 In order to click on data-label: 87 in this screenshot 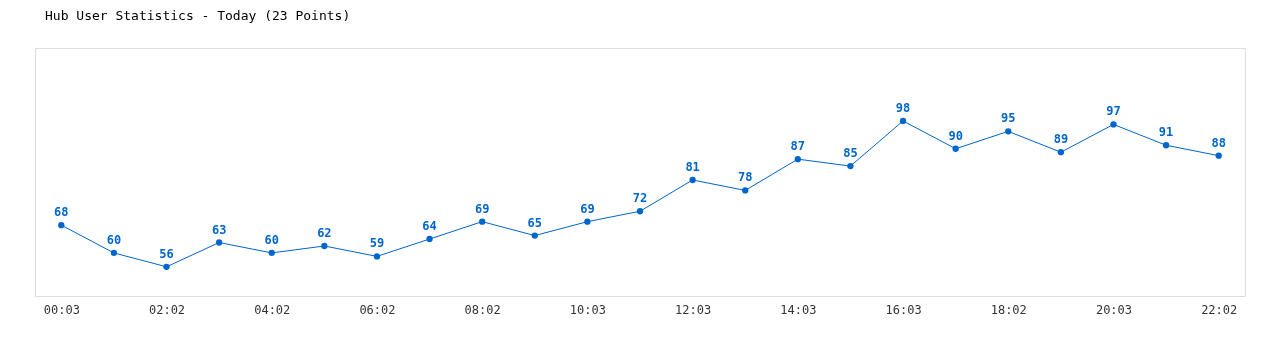, I will do `click(798, 146)`.